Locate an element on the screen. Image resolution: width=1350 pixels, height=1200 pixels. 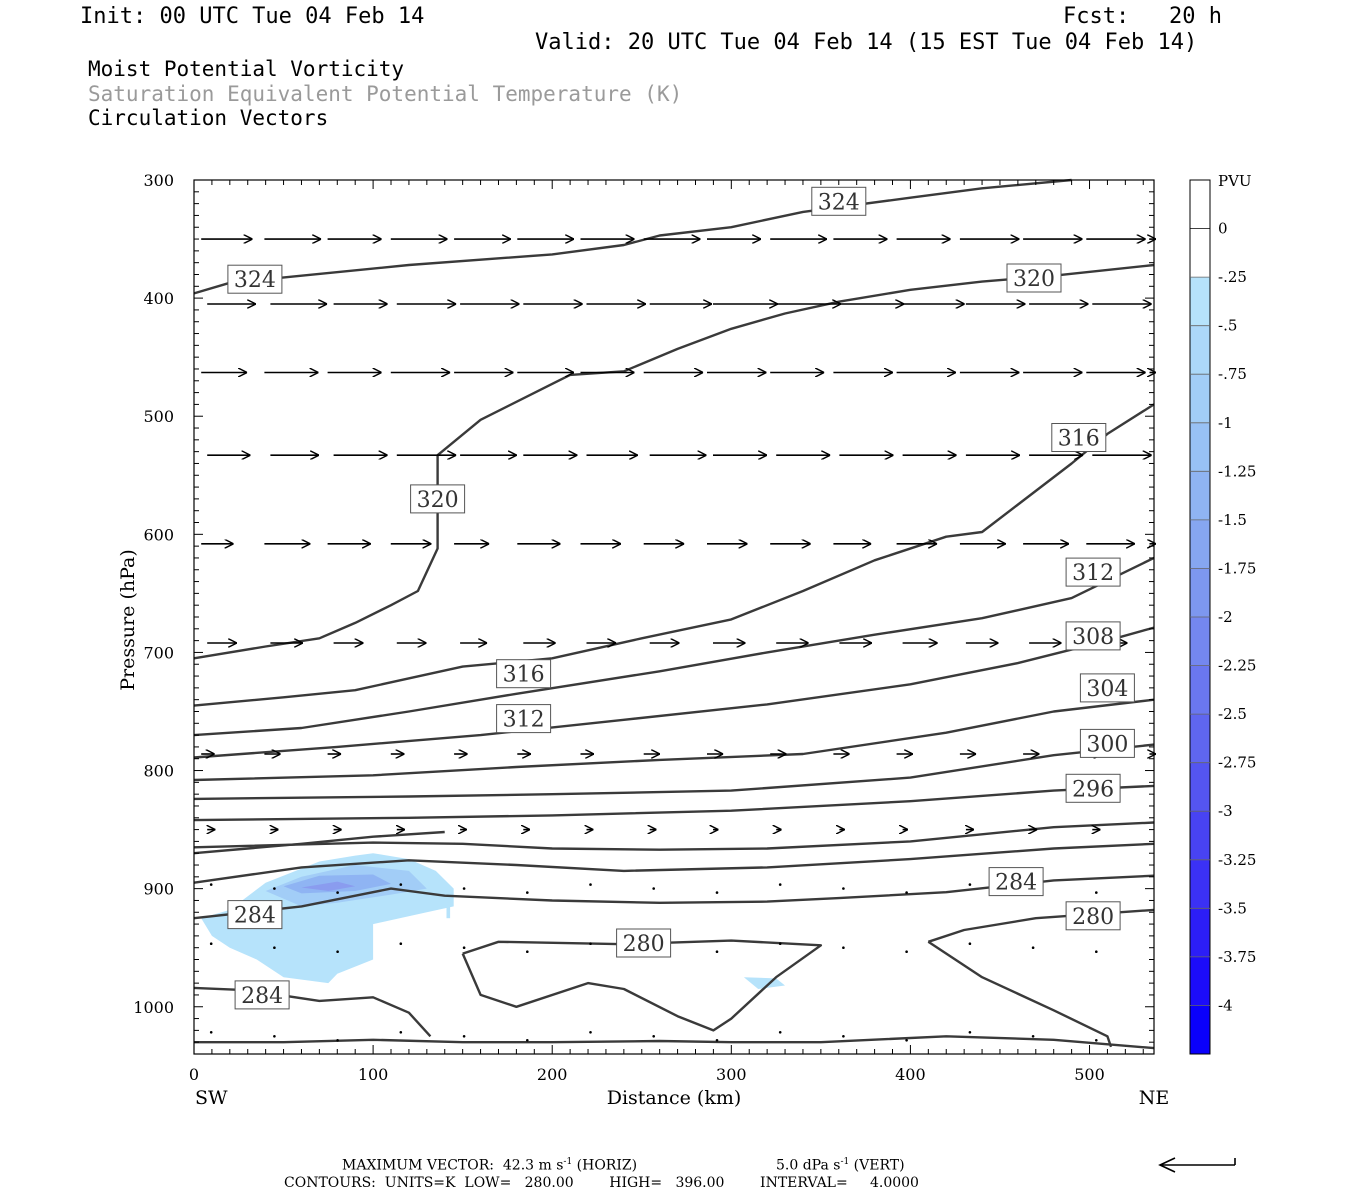
x-tick-label: 0 is located at coordinates (194, 1074).